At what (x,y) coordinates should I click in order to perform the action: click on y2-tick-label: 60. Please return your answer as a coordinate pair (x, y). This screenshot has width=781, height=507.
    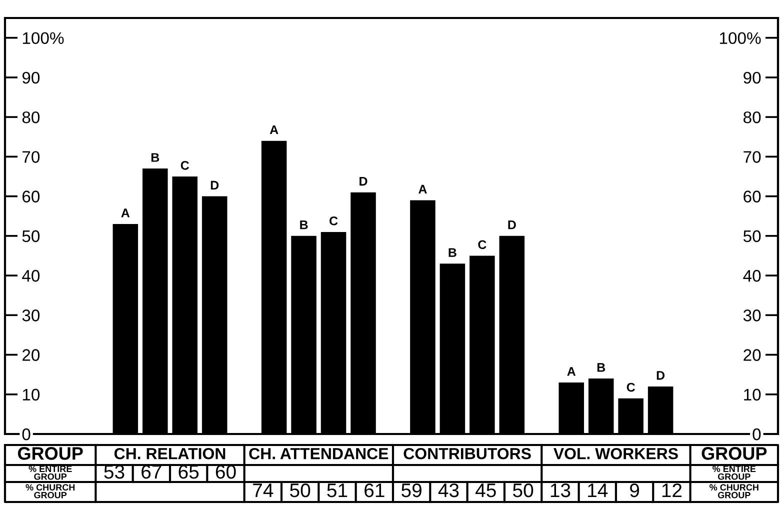
    Looking at the image, I should click on (752, 196).